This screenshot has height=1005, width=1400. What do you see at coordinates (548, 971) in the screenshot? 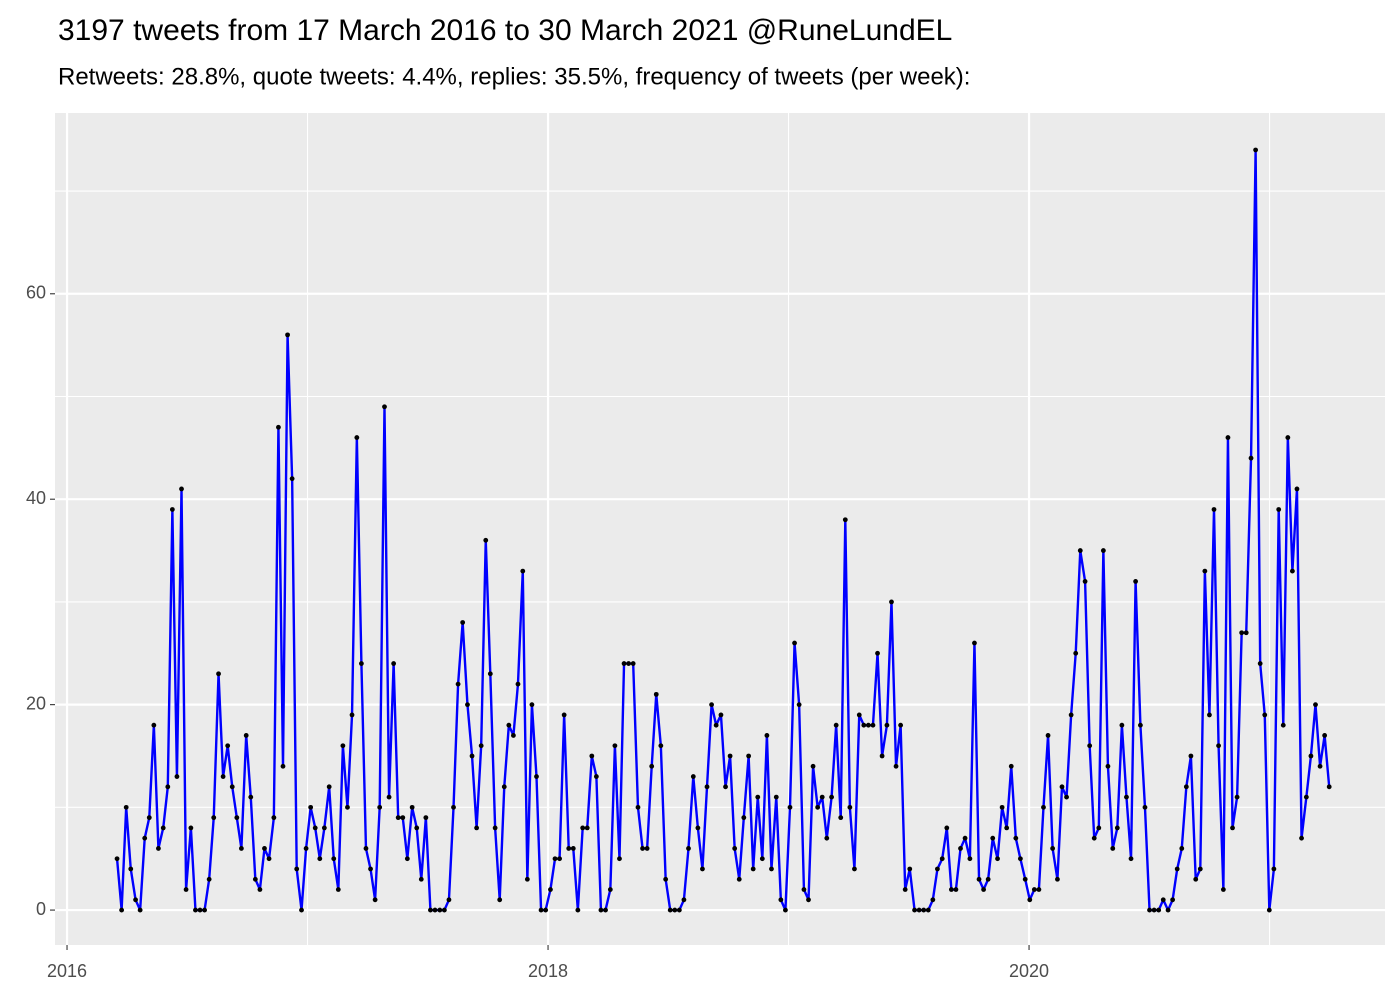
I see `x-tick-label: 2018` at bounding box center [548, 971].